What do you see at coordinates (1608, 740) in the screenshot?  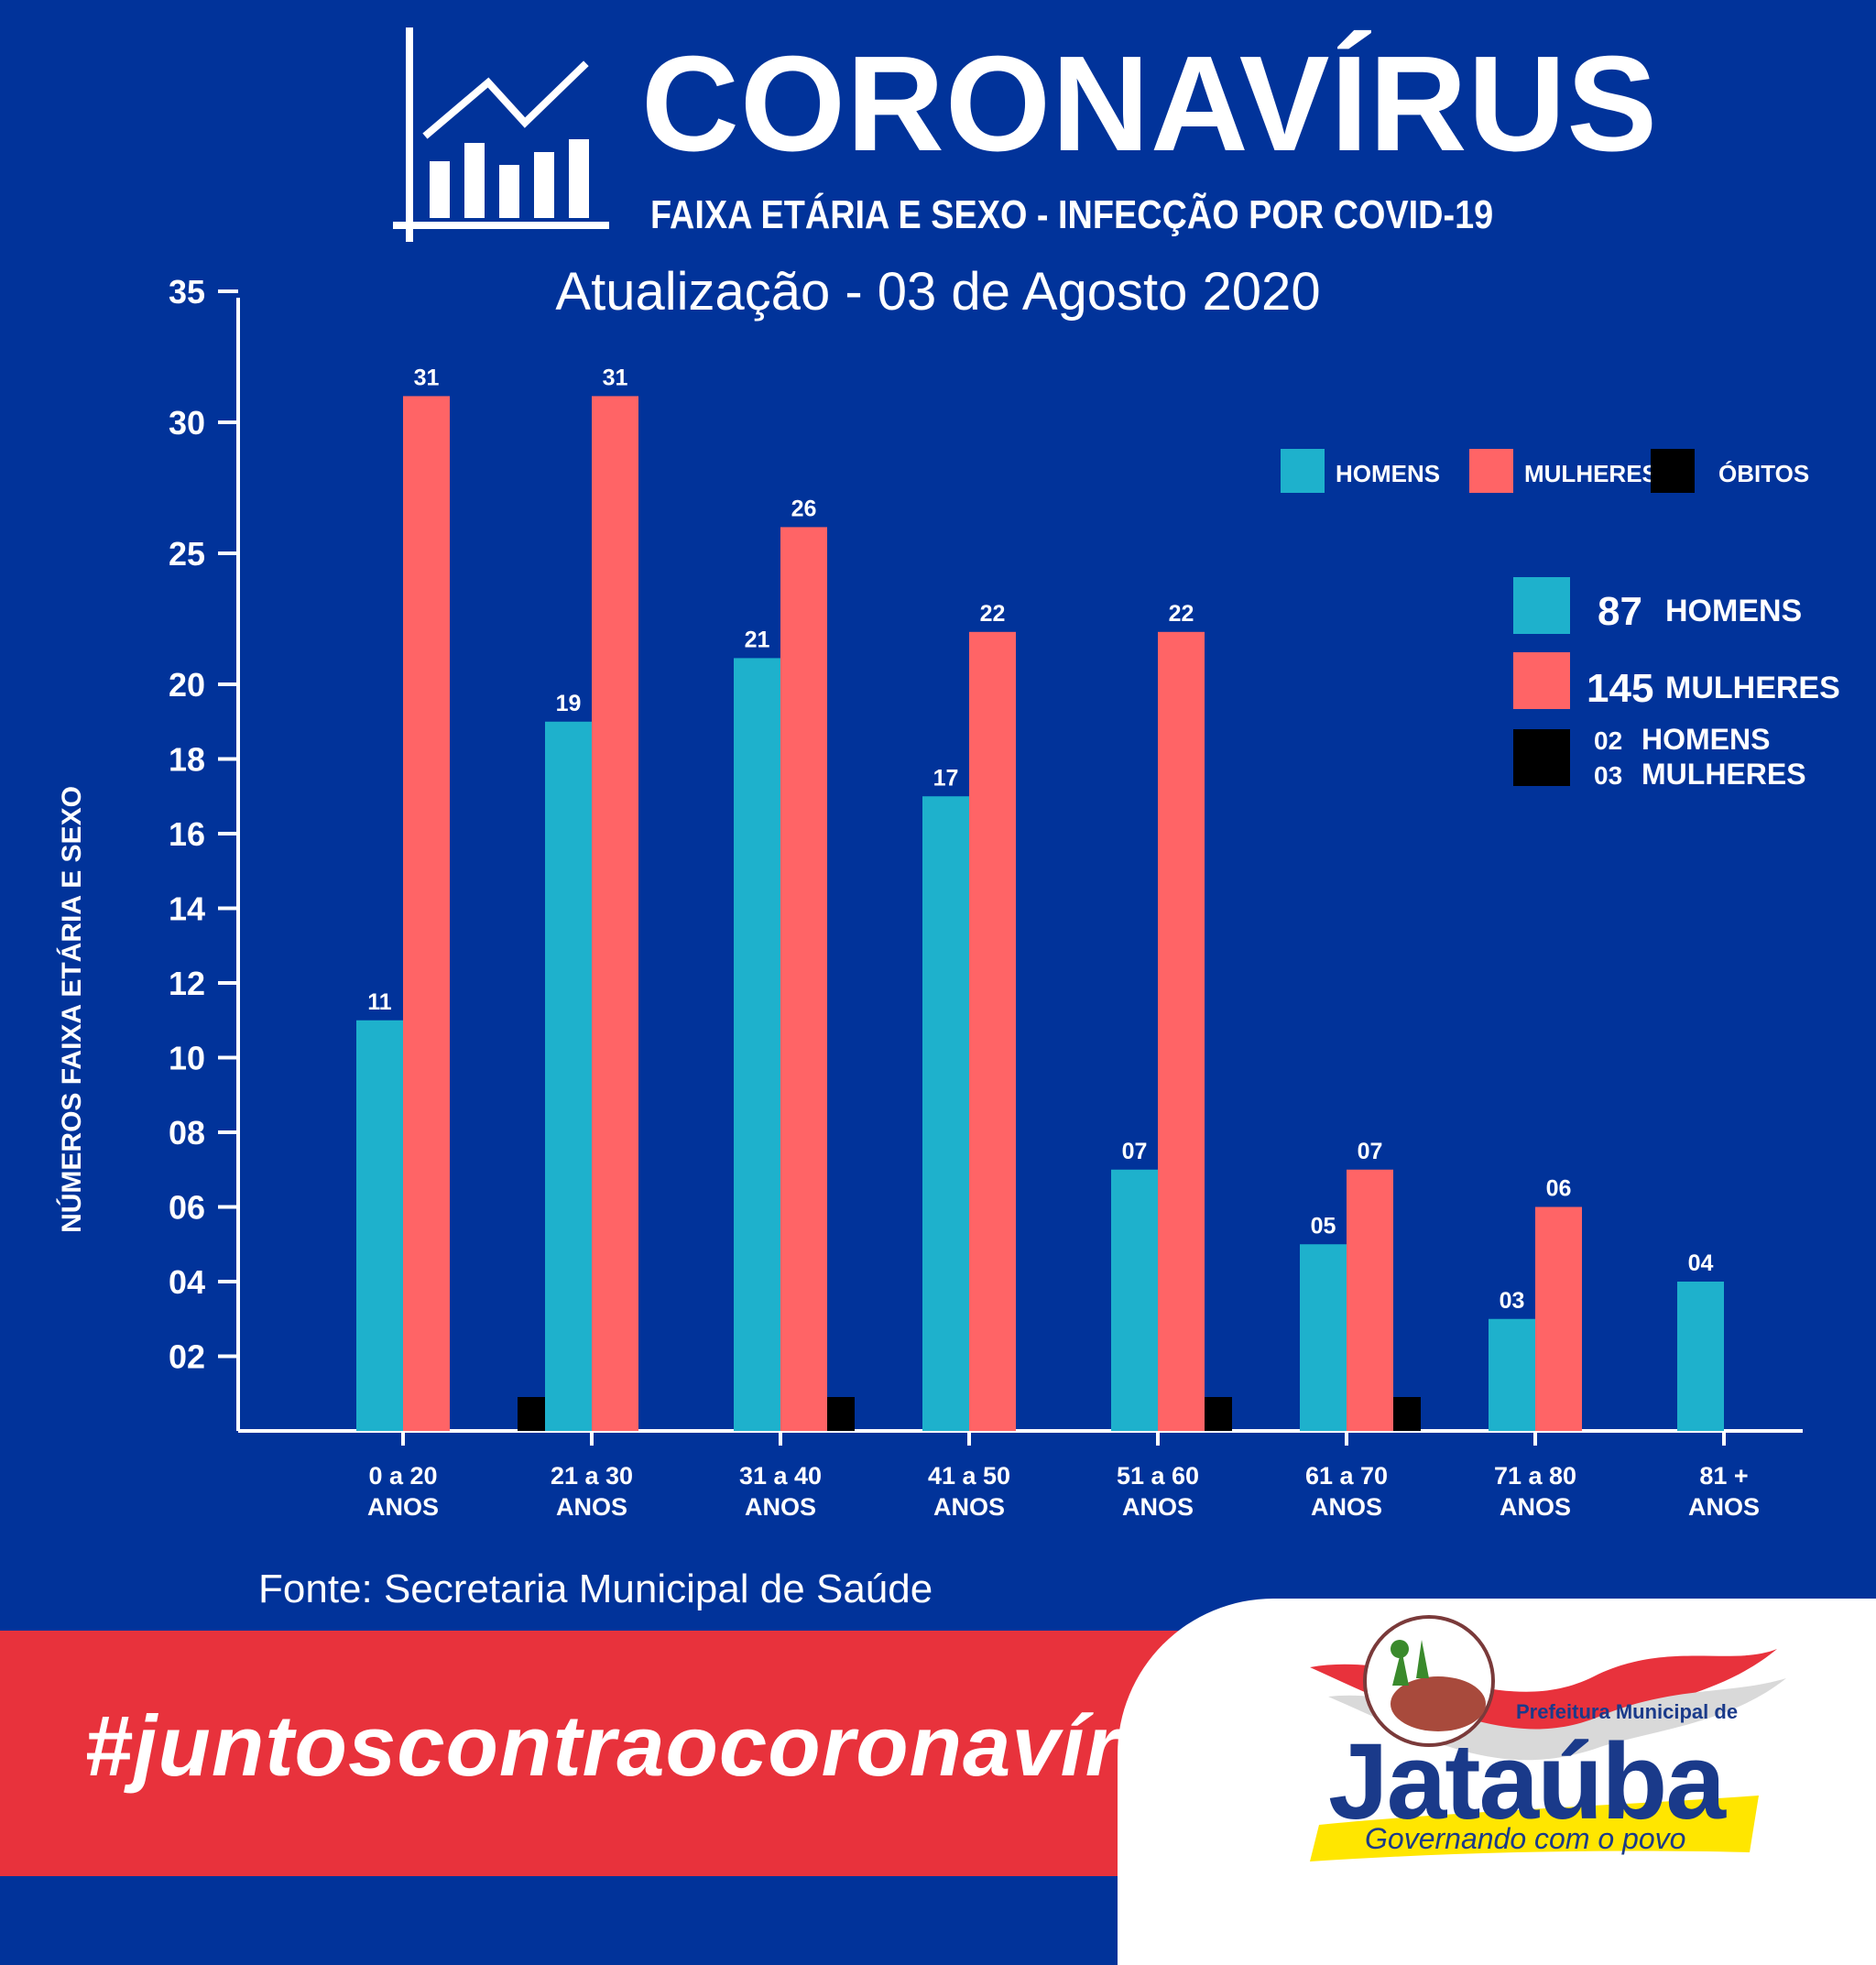 I see `deaths-homens-count: 02` at bounding box center [1608, 740].